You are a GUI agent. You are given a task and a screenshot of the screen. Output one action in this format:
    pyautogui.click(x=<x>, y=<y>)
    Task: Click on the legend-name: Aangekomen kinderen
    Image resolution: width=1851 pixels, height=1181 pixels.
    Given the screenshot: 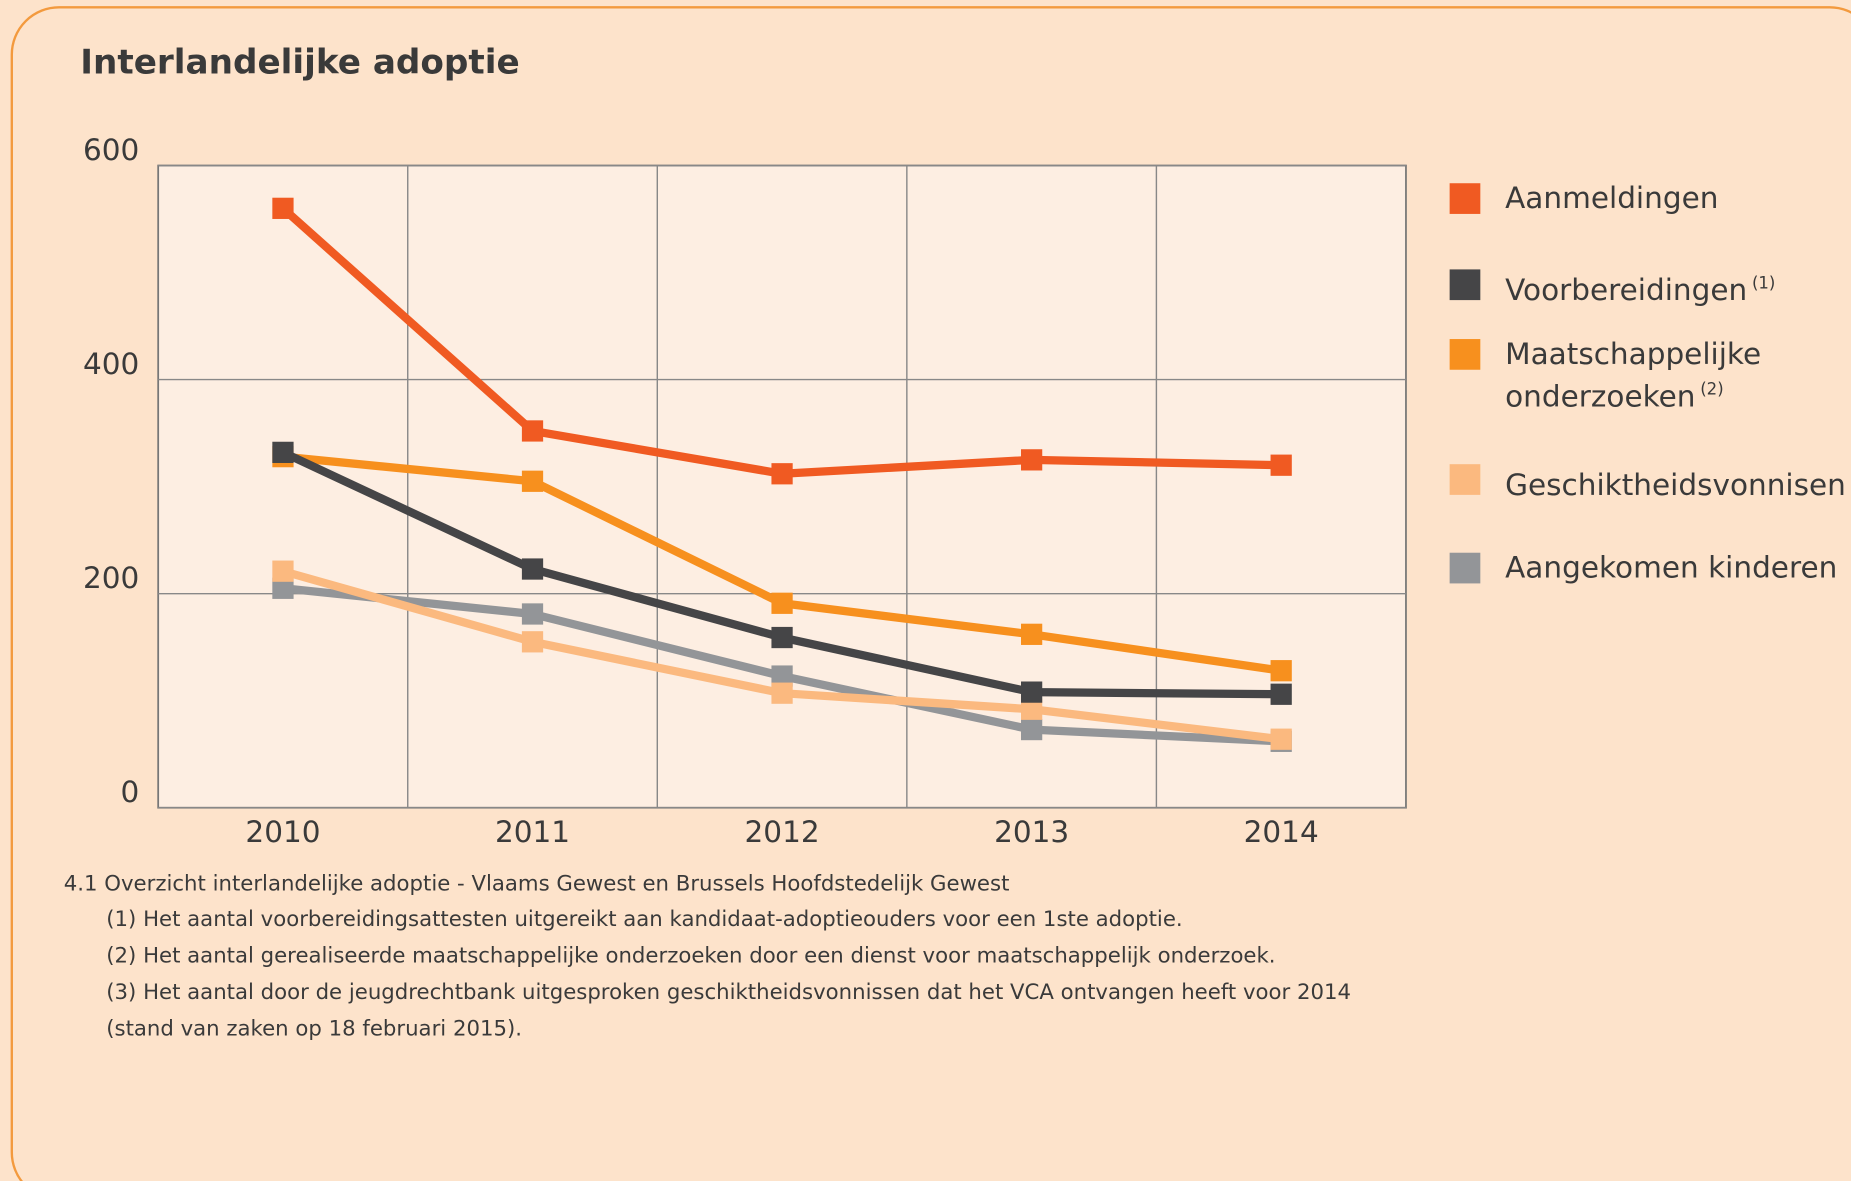 What is the action you would take?
    pyautogui.click(x=1671, y=567)
    